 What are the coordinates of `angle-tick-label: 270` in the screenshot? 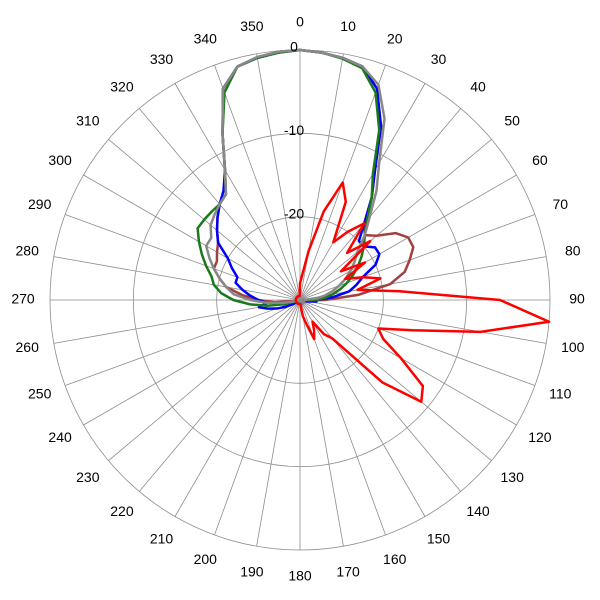 It's located at (23, 299).